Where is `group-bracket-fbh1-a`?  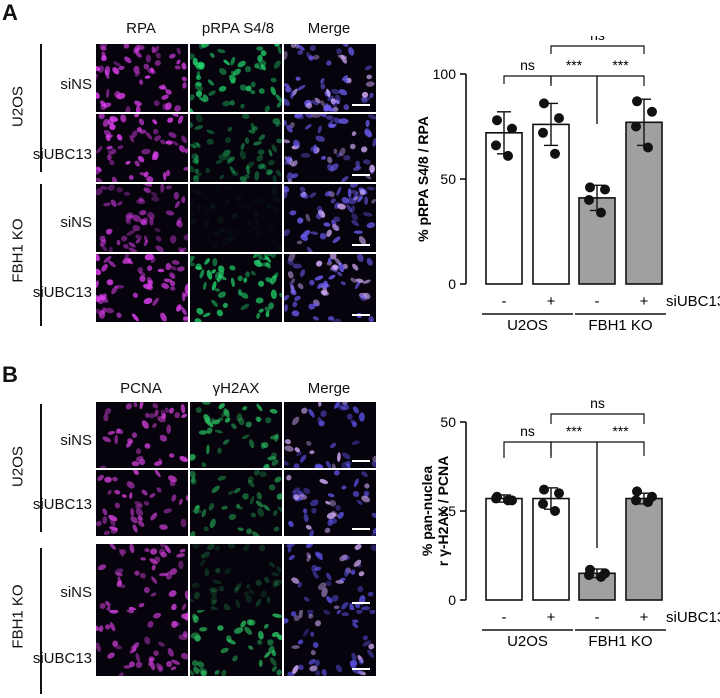
group-bracket-fbh1-a is located at coordinates (41, 255).